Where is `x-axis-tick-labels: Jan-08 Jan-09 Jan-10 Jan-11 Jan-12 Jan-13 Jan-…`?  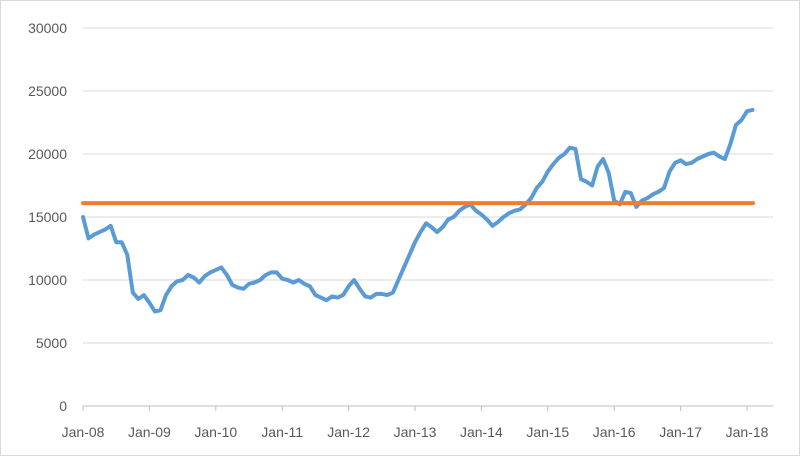 x-axis-tick-labels: Jan-08 Jan-09 Jan-10 Jan-11 Jan-12 Jan-13 Jan-… is located at coordinates (415, 432).